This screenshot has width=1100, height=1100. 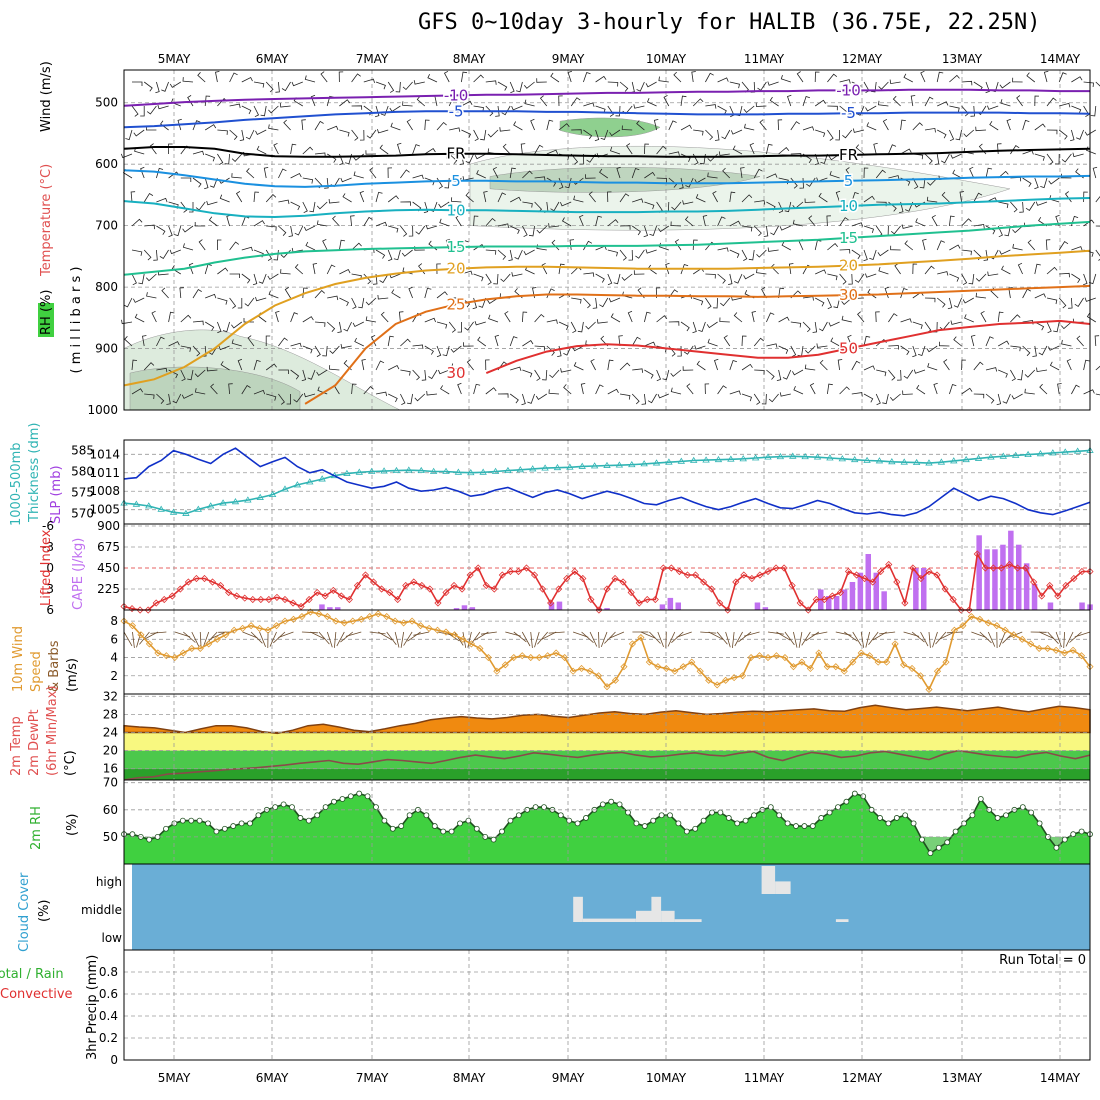 I want to click on y-tick-label: 6, so click(x=114, y=639).